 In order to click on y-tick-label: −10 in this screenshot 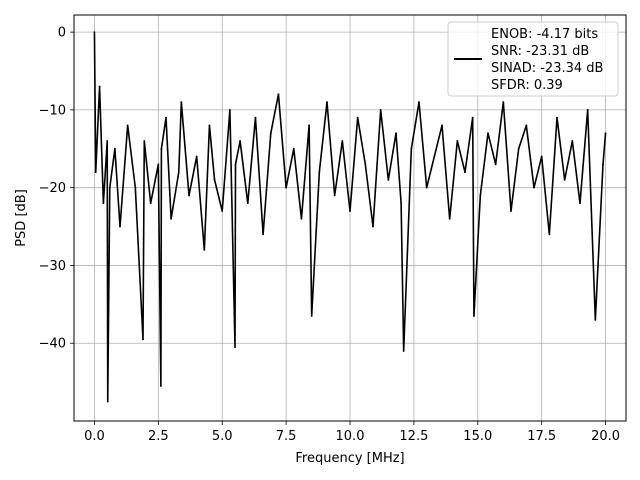, I will do `click(52, 110)`.